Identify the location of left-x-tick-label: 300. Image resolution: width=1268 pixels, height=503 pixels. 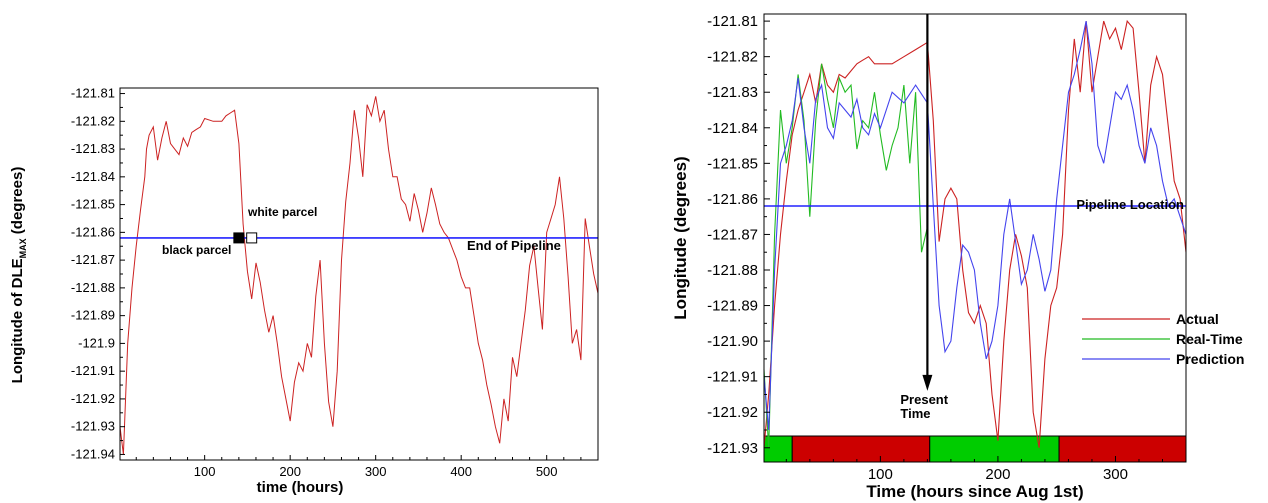
(376, 471).